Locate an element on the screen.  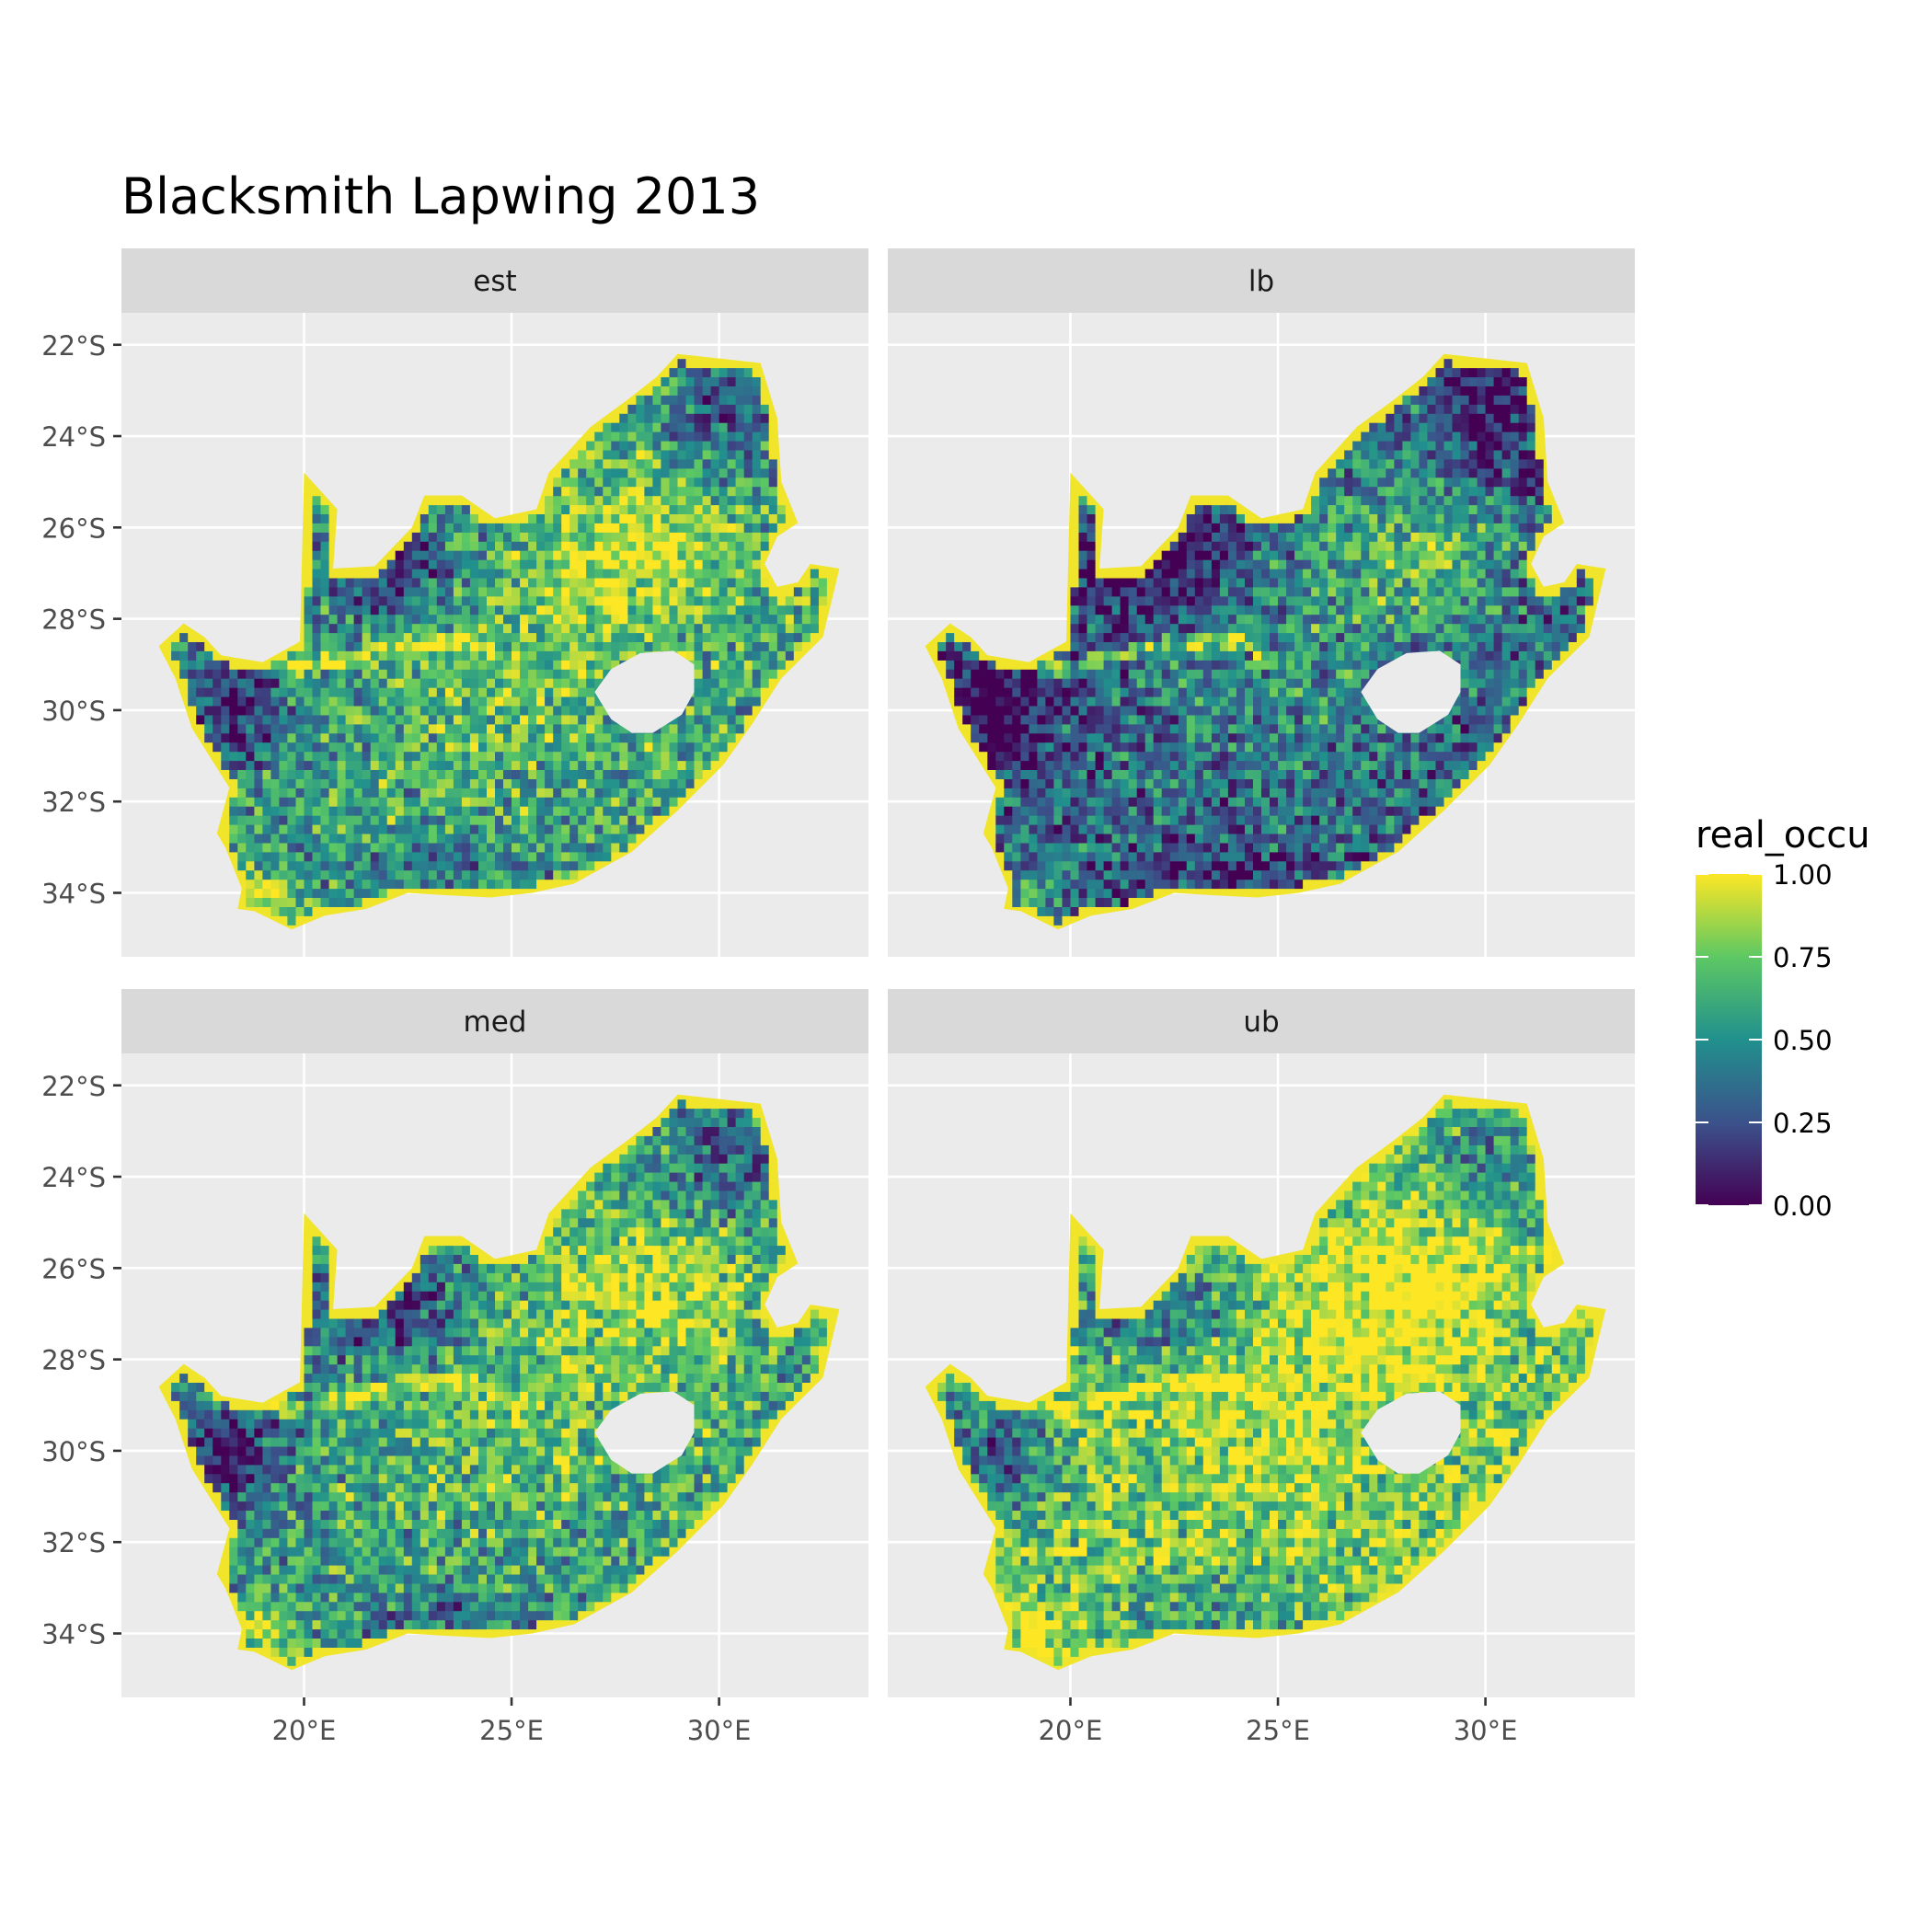
facet-strip-label: ub is located at coordinates (1261, 1022).